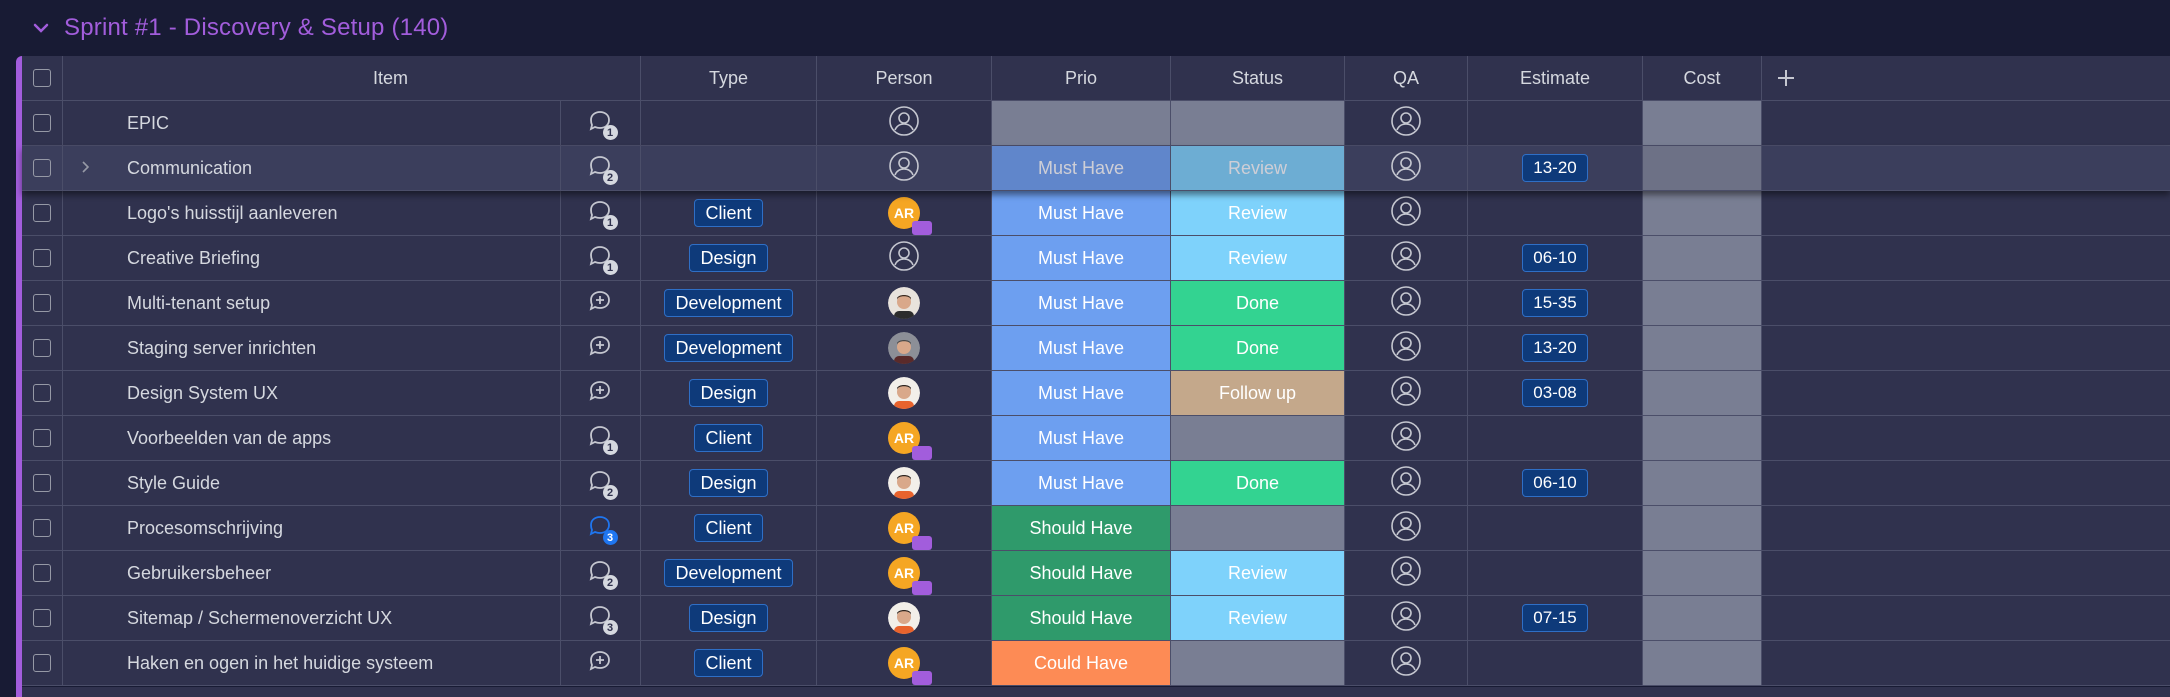 The height and width of the screenshot is (697, 2170). I want to click on chevron-right-icon, so click(85, 167).